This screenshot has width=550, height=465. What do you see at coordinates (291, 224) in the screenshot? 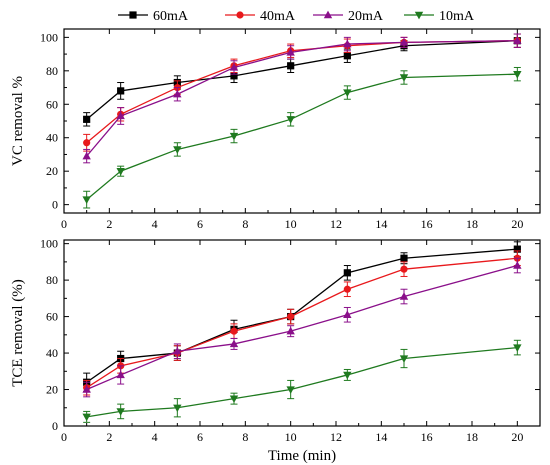
I see `vc-x-tick-label: 10` at bounding box center [291, 224].